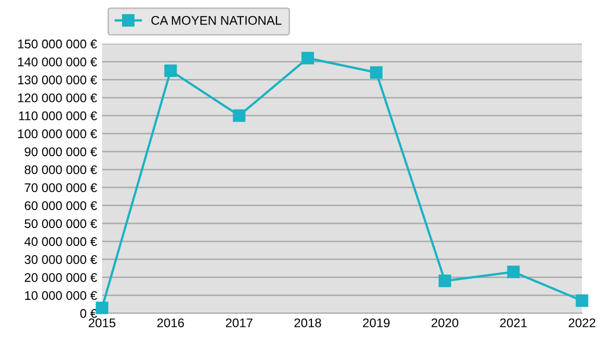 The image size is (600, 350). What do you see at coordinates (60, 259) in the screenshot?
I see `y-tick-label: 30 000 000 €` at bounding box center [60, 259].